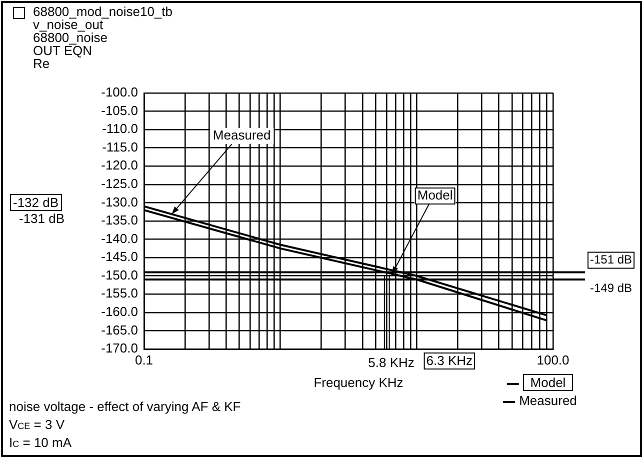 This screenshot has width=643, height=457. Describe the element at coordinates (119, 293) in the screenshot. I see `y-tick-label: -155.0` at that location.